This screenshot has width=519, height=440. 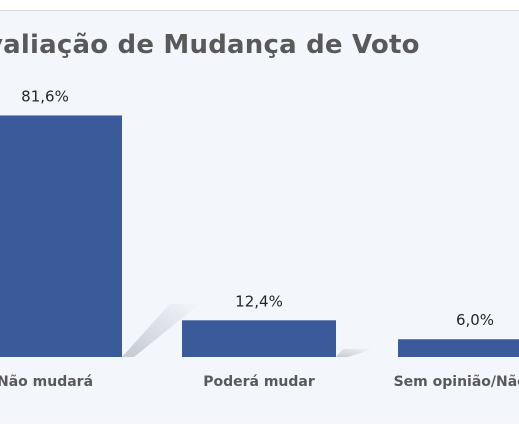 What do you see at coordinates (475, 320) in the screenshot?
I see `data-label: 6,0%` at bounding box center [475, 320].